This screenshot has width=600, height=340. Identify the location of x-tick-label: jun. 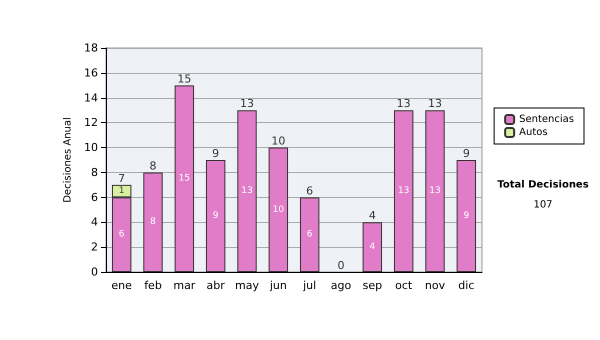
(277, 285).